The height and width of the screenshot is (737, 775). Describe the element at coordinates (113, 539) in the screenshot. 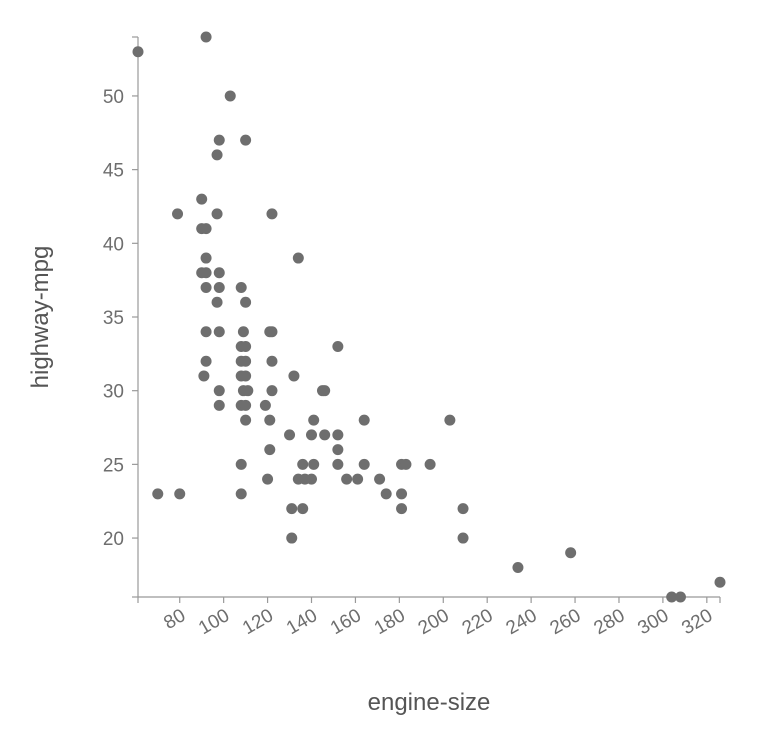

I see `y-tick-label: 20` at that location.